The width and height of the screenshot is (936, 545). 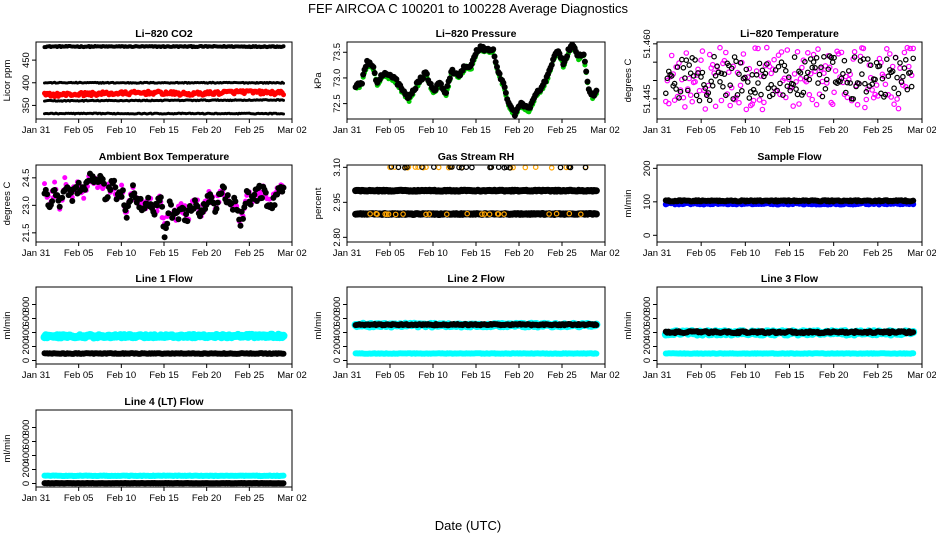 I want to click on series-line4-black, so click(x=164, y=483).